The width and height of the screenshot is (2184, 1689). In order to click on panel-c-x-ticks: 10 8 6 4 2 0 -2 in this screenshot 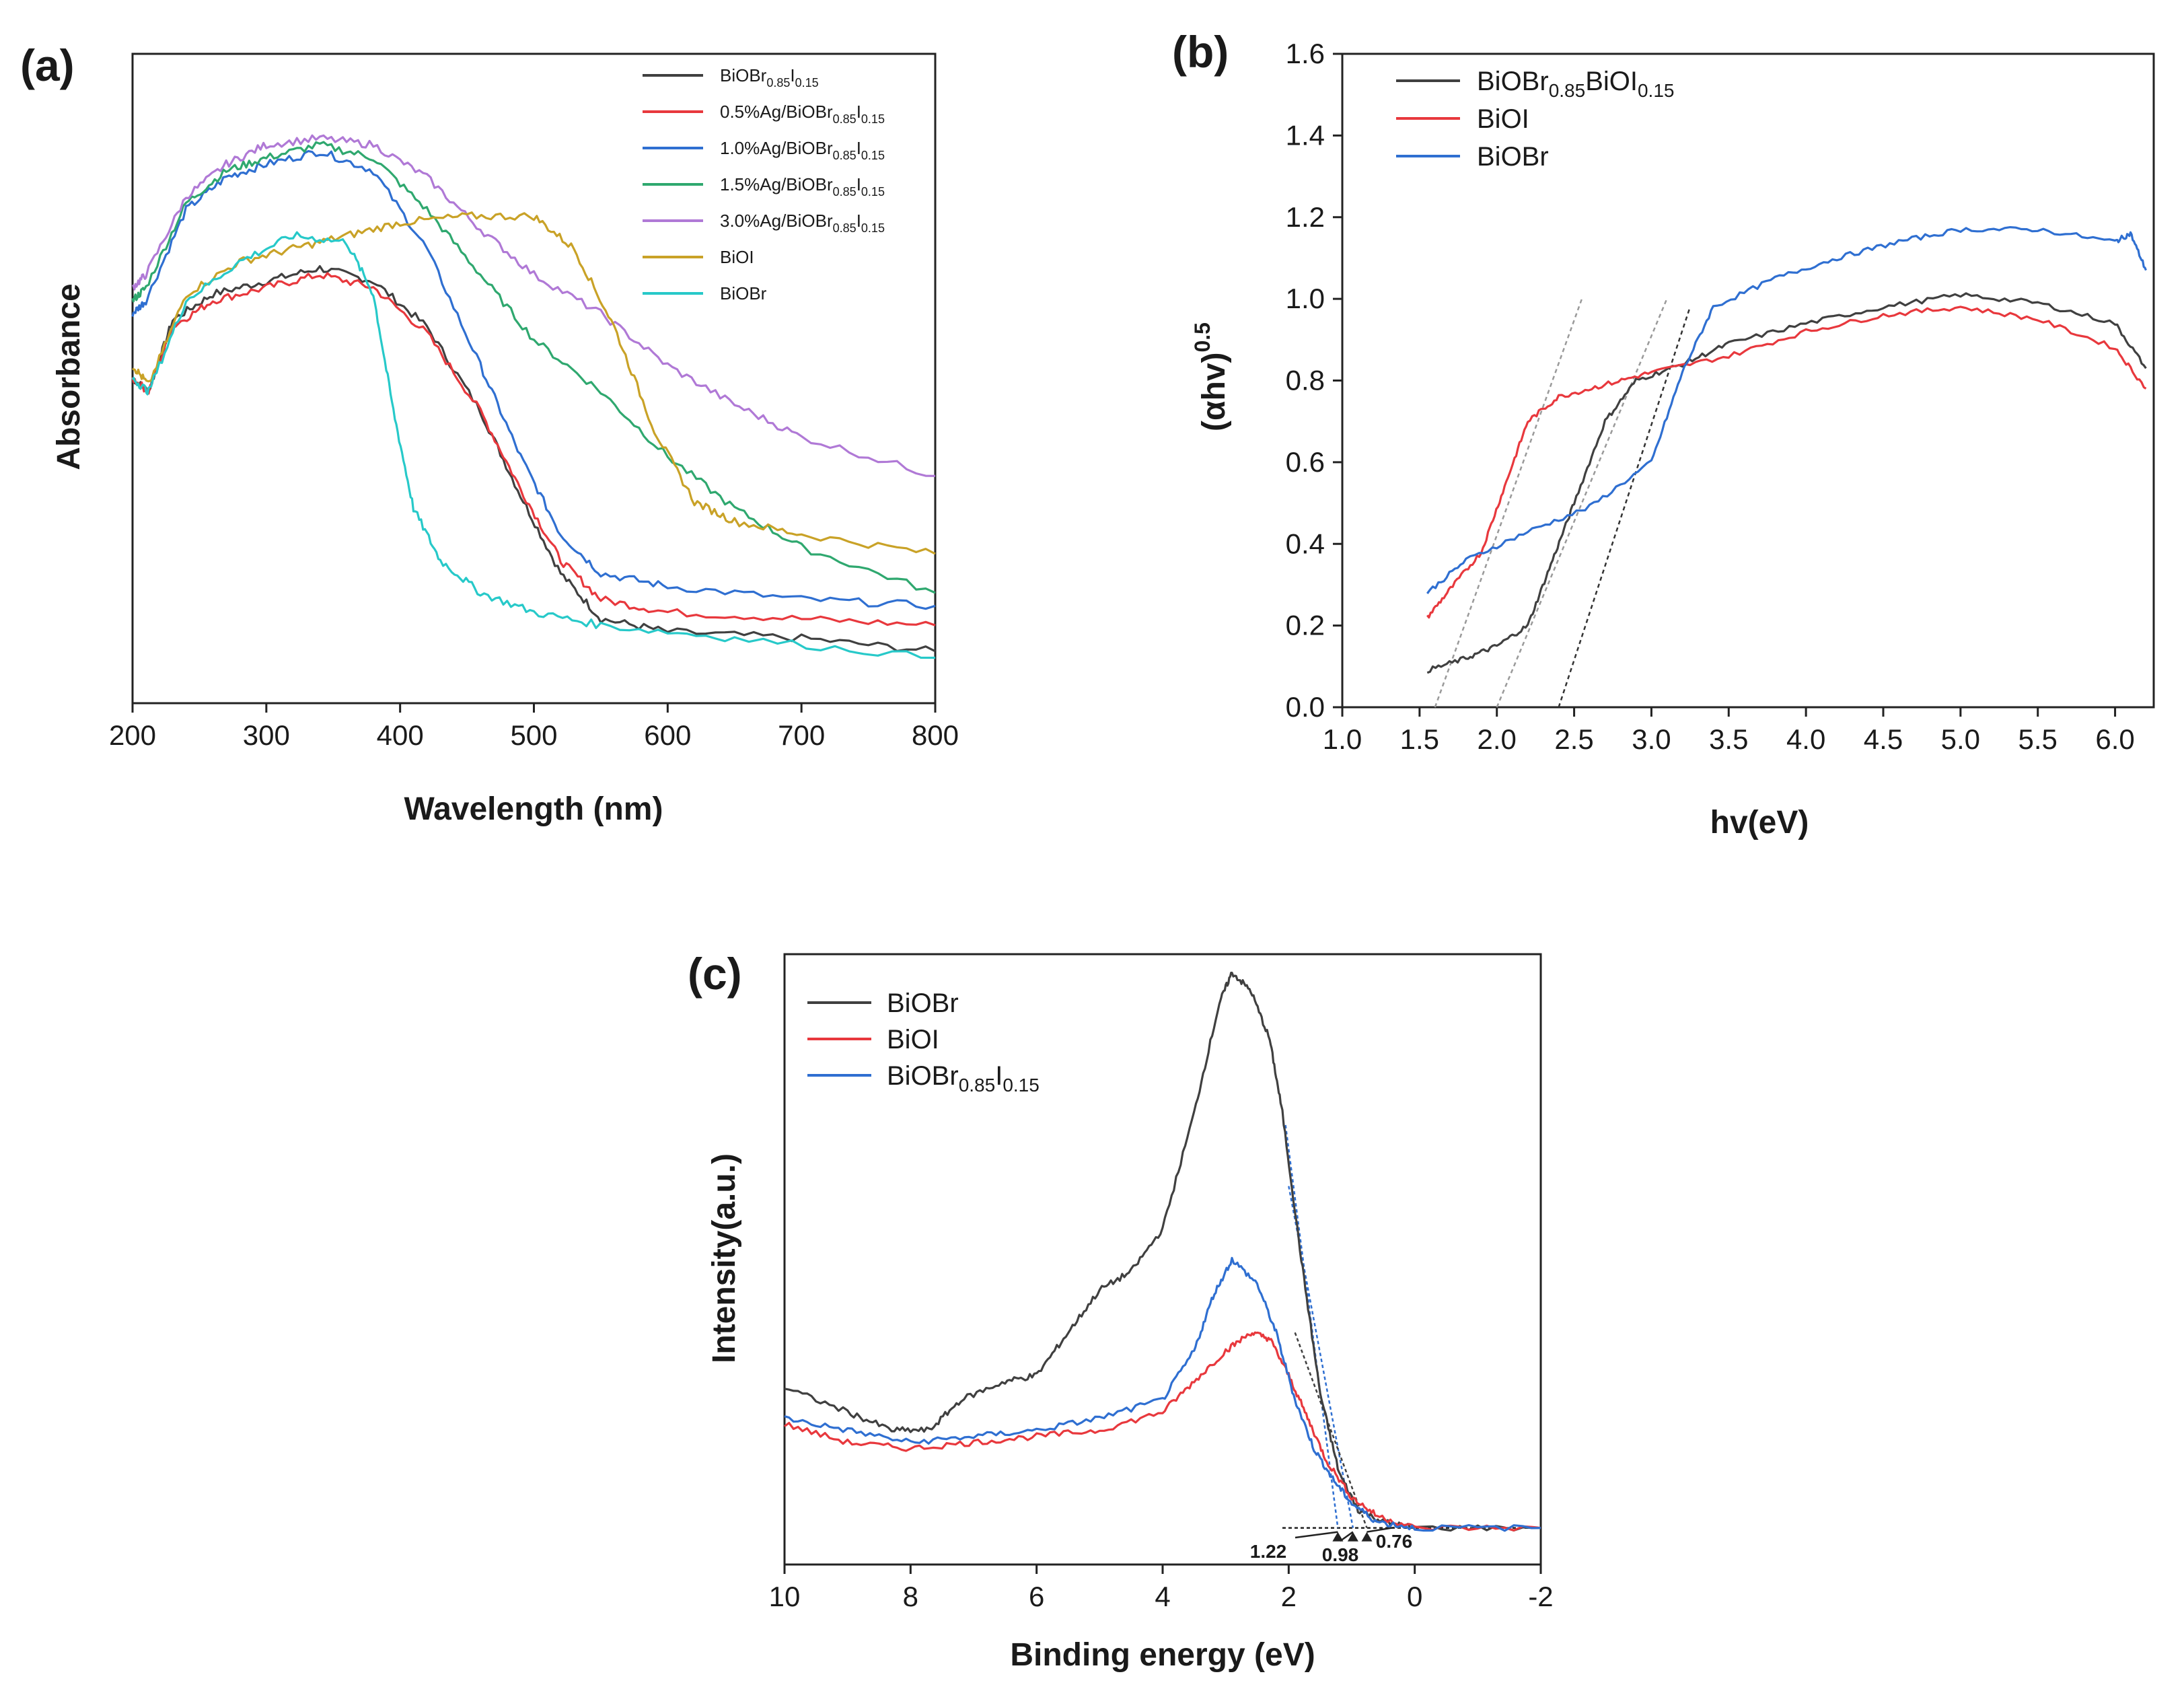, I will do `click(1161, 1588)`.